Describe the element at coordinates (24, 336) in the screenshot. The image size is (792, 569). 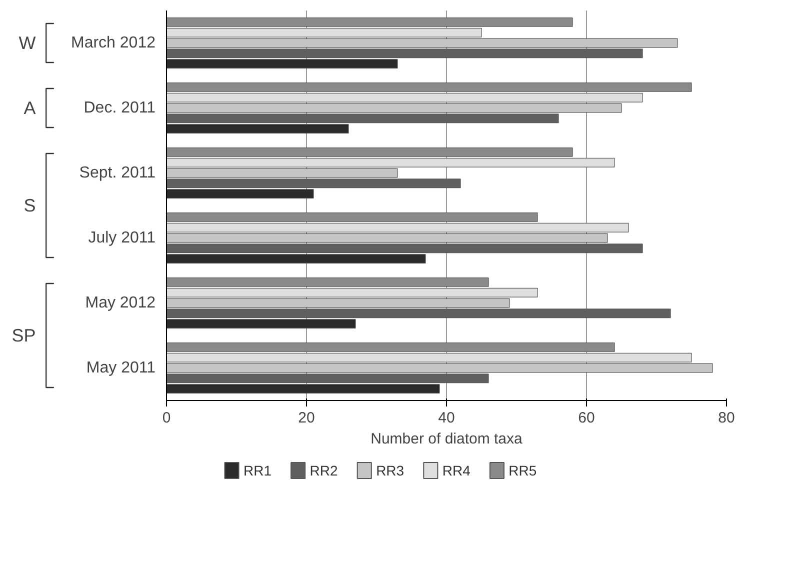
I see `text: SP` at that location.